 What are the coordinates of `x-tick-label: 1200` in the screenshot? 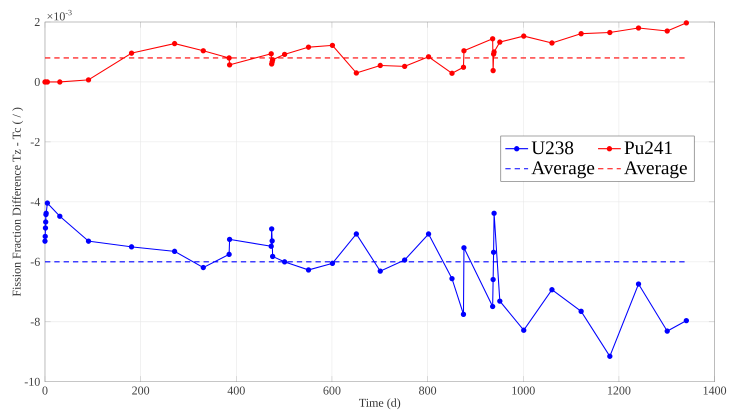 It's located at (619, 390).